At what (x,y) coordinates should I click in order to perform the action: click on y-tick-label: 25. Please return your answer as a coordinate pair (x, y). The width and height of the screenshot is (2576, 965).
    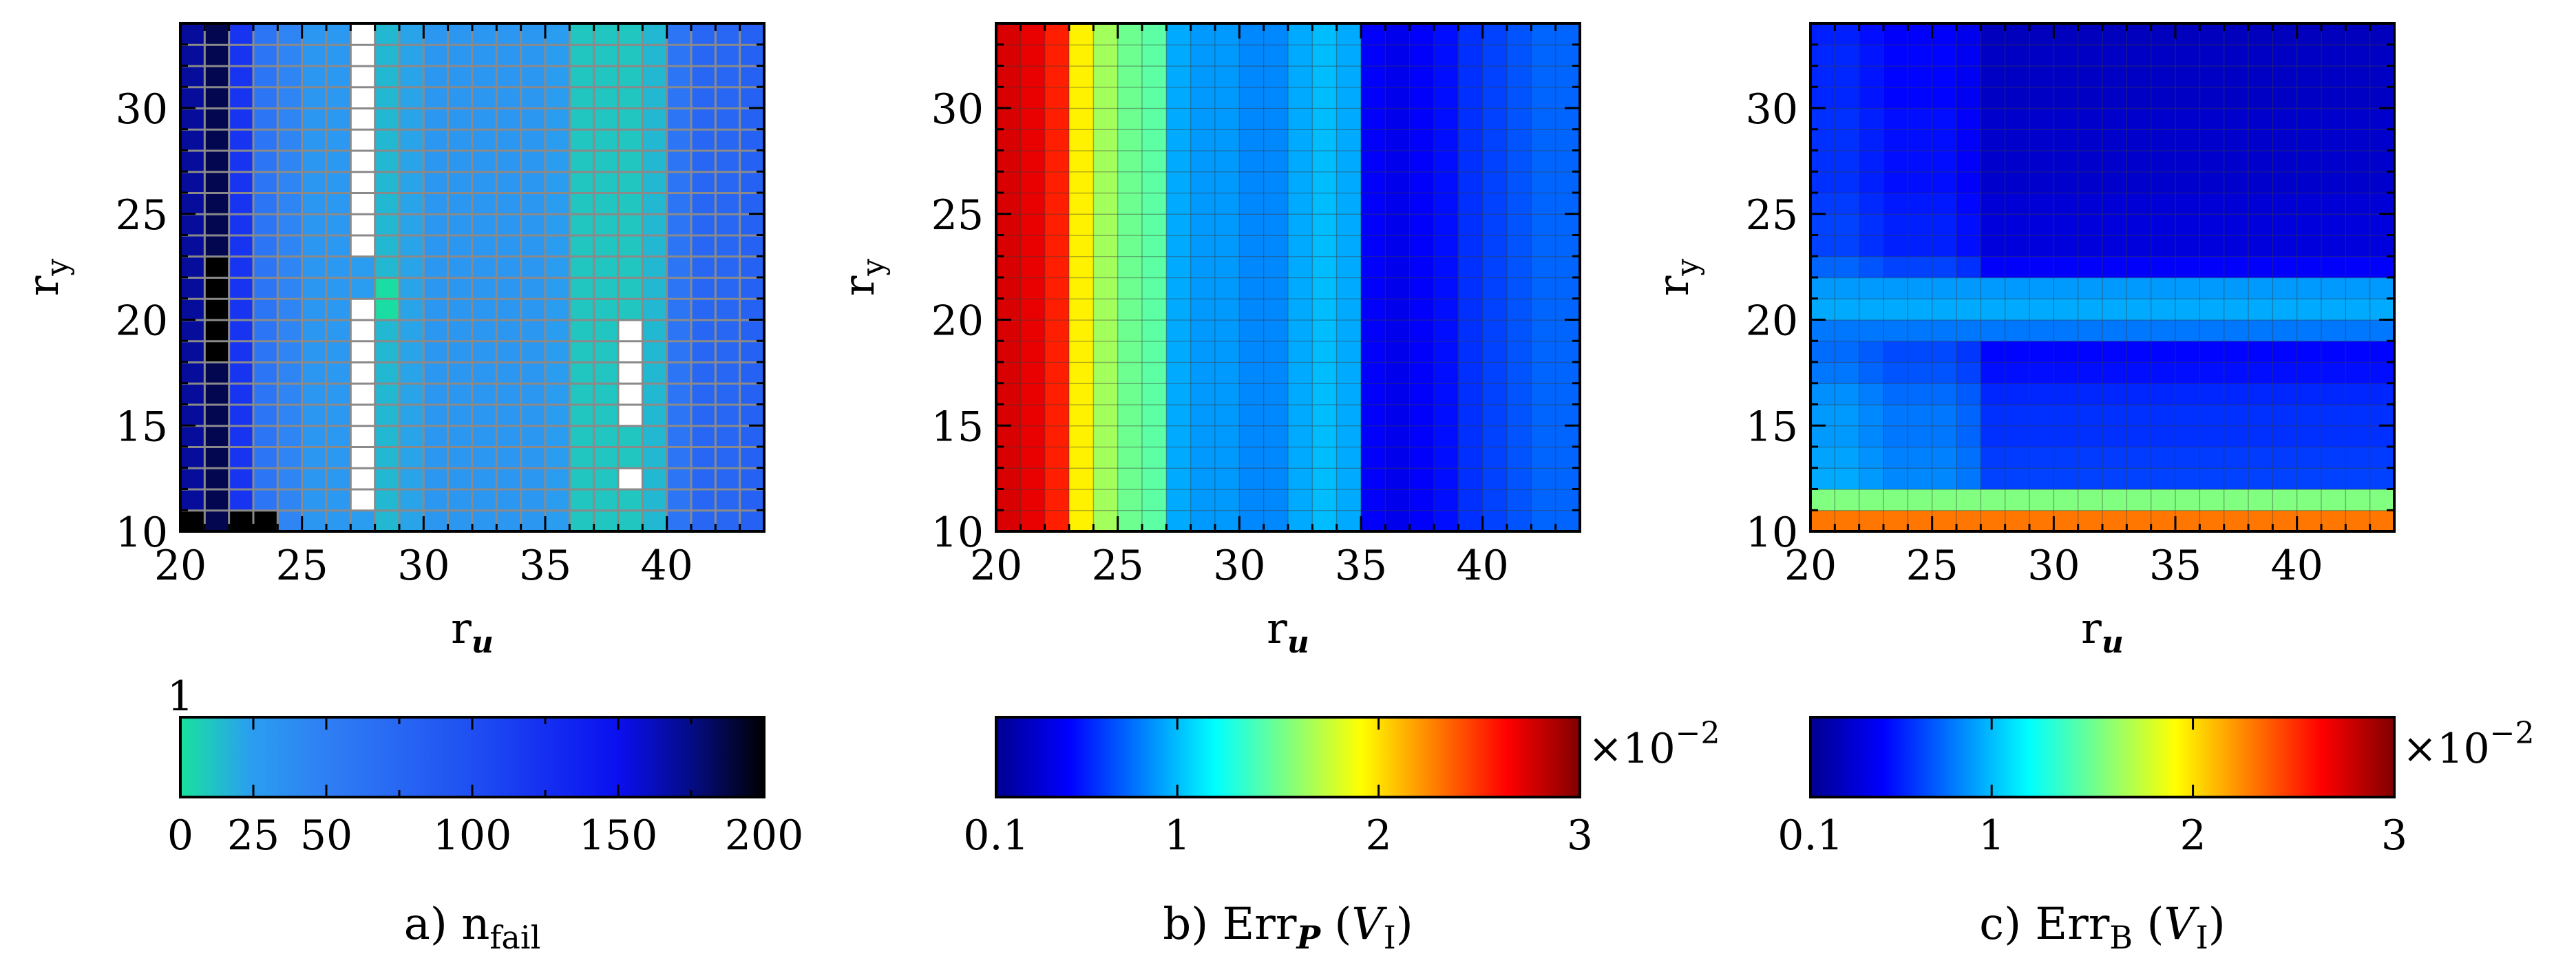
    Looking at the image, I should click on (142, 215).